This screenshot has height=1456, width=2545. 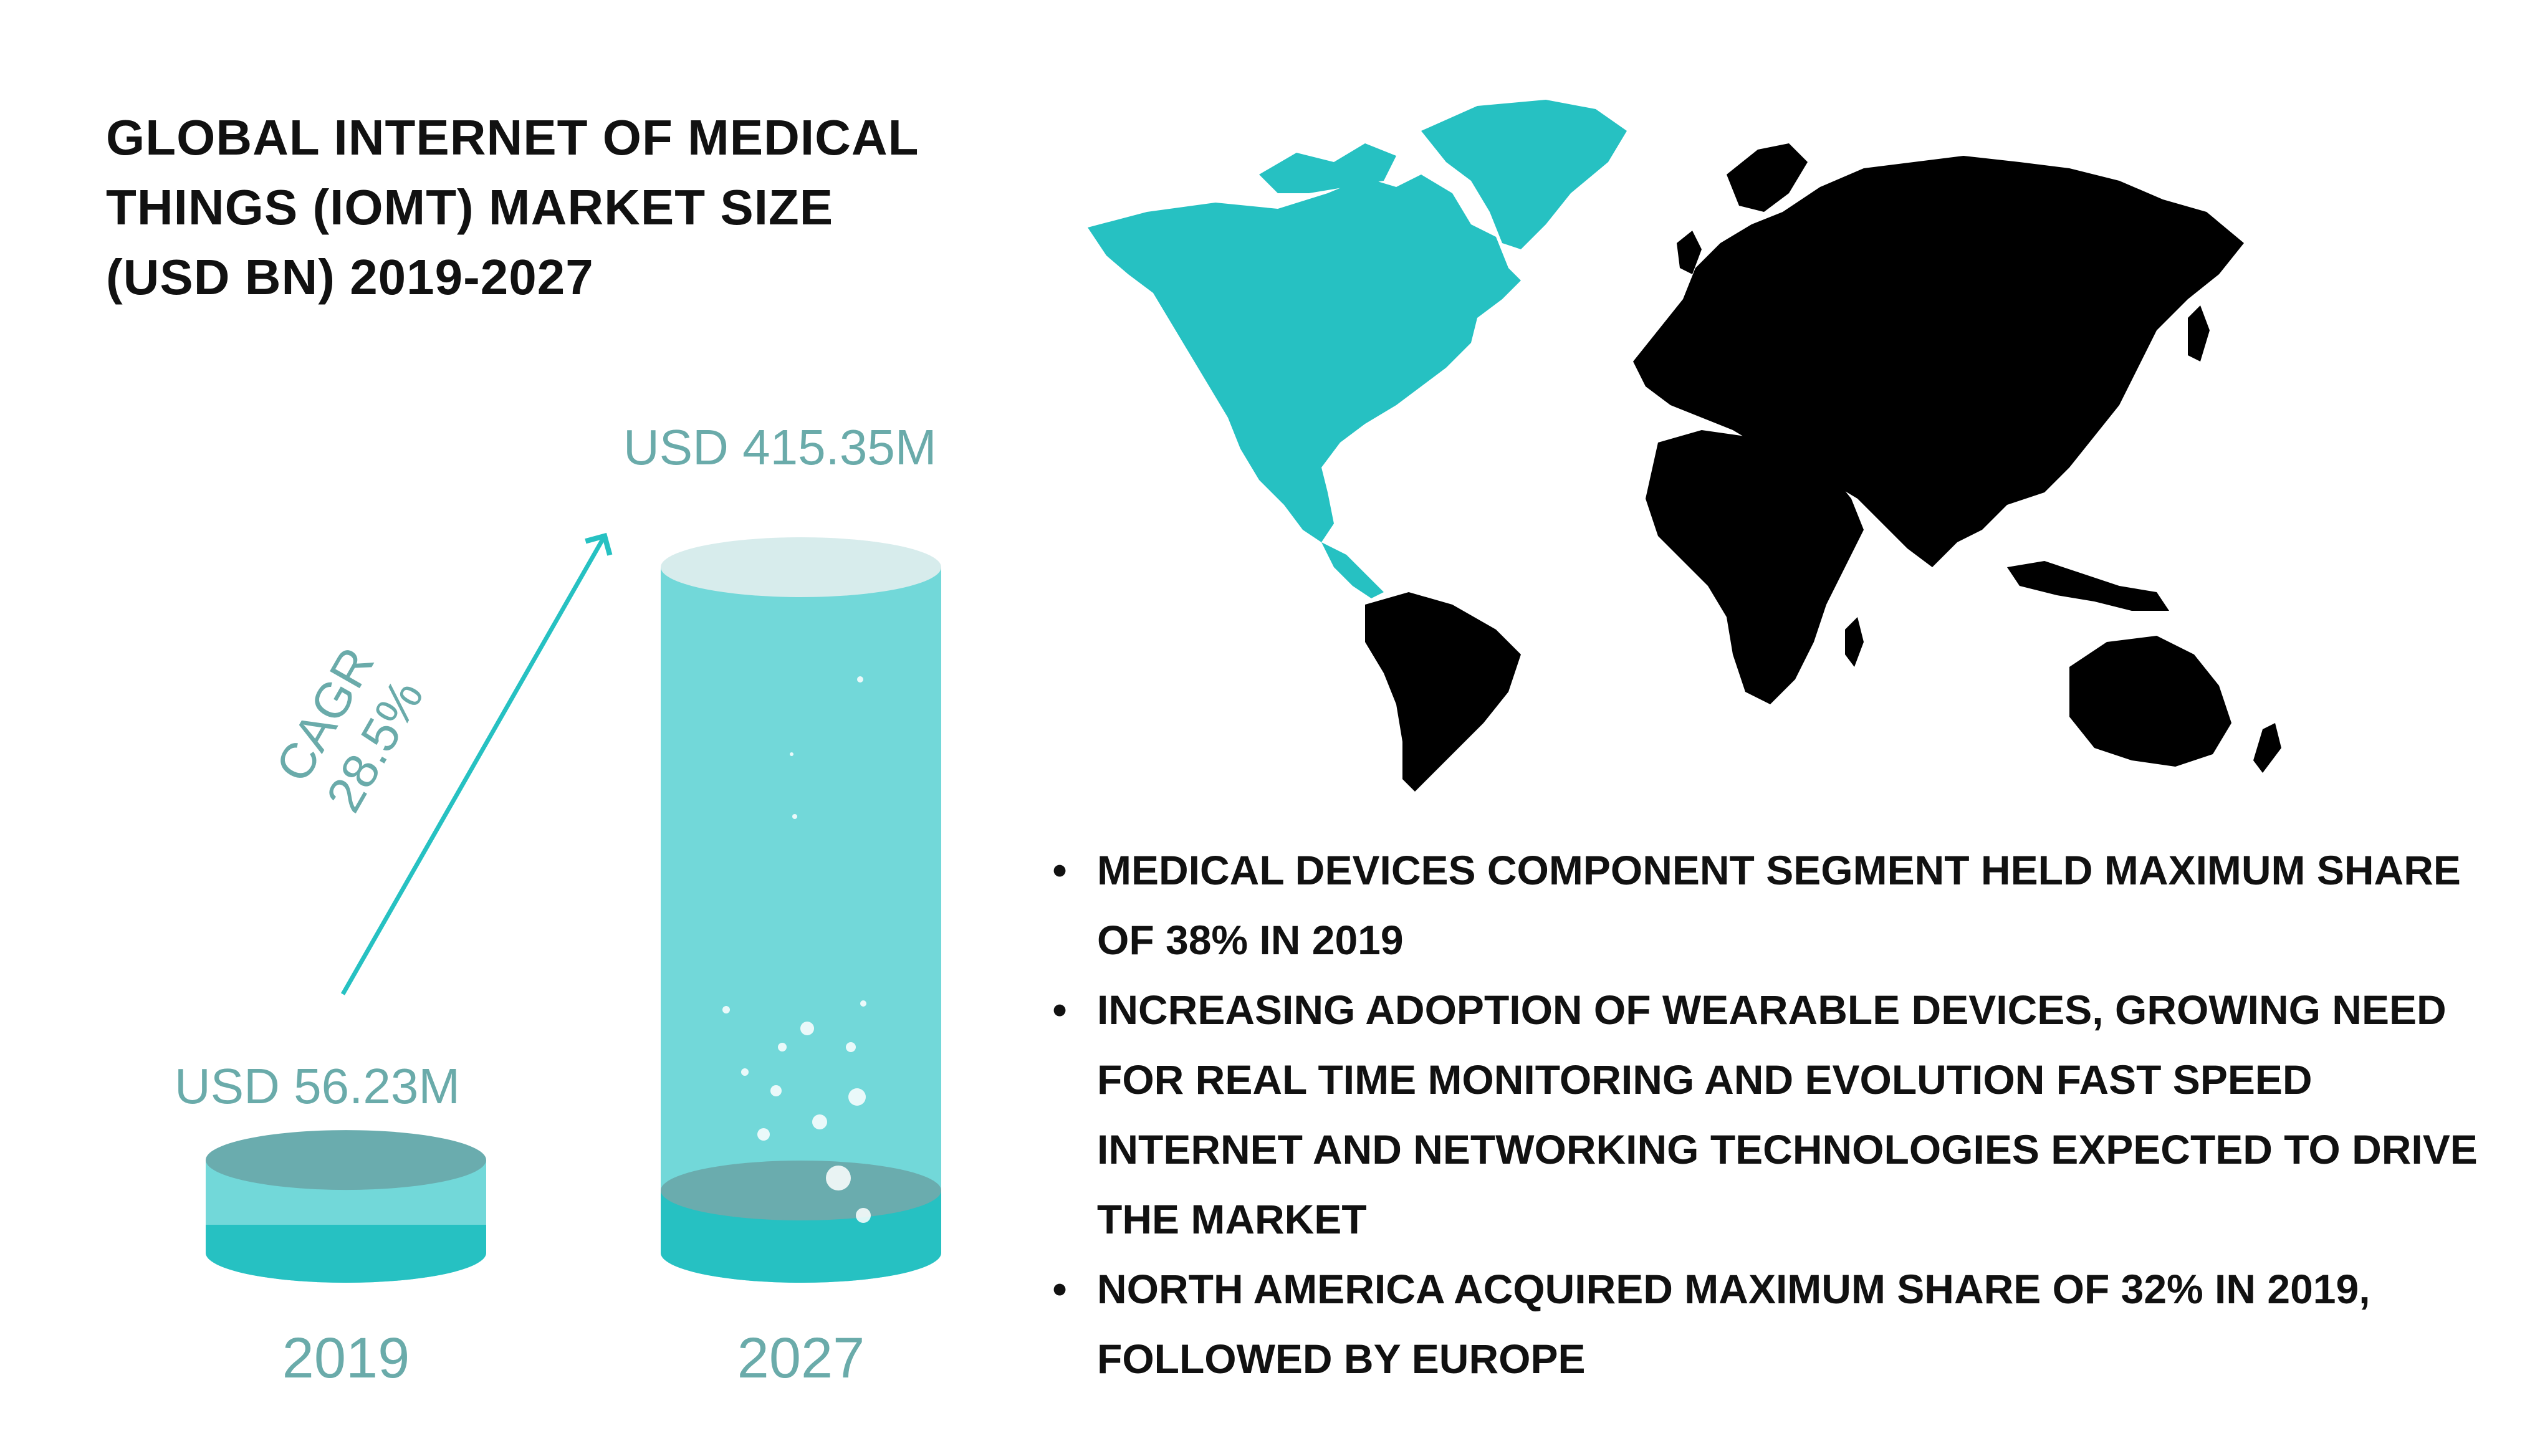 I want to click on data-label: USD 56.23M, so click(x=317, y=1086).